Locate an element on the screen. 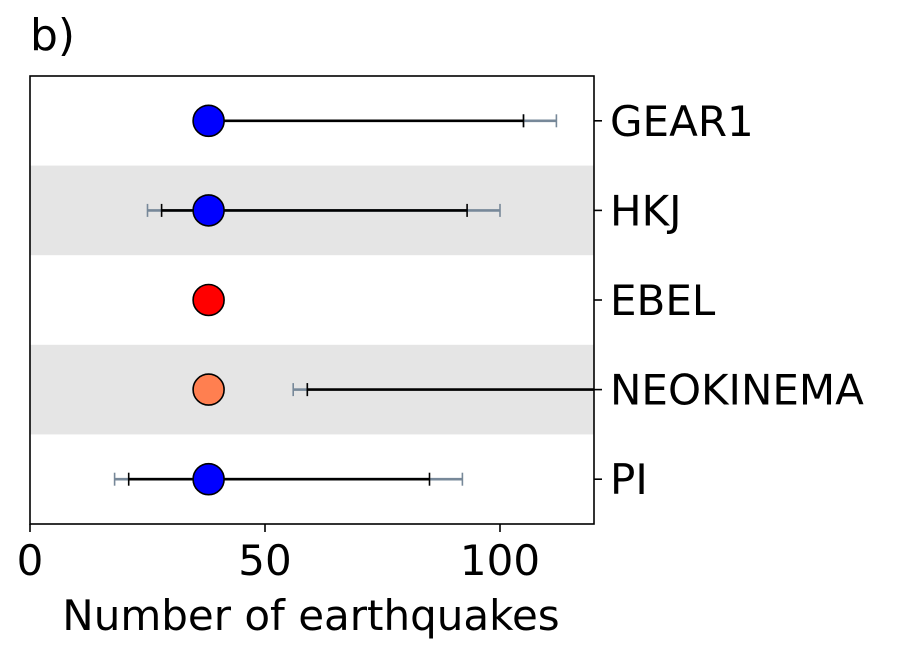  x-tick-label: 0 is located at coordinates (30, 560).